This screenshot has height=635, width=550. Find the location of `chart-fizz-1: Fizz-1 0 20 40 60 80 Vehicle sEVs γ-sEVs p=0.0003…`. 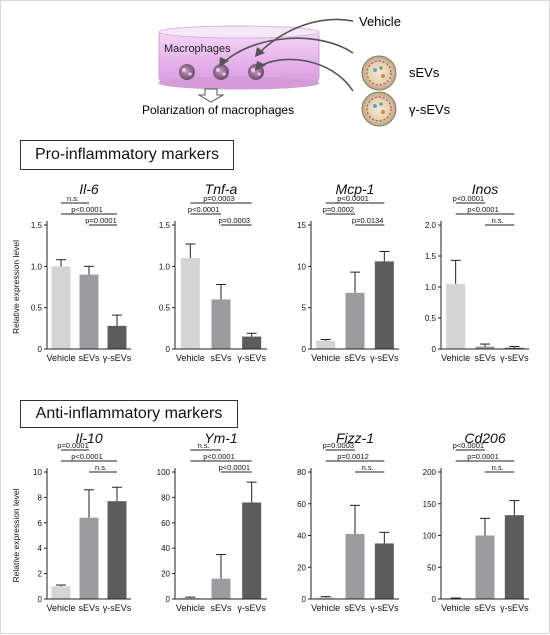

chart-fizz-1: Fizz-1 0 20 40 60 80 Vehicle sEVs γ-sEVs p=0.0003… is located at coordinates (348, 521).